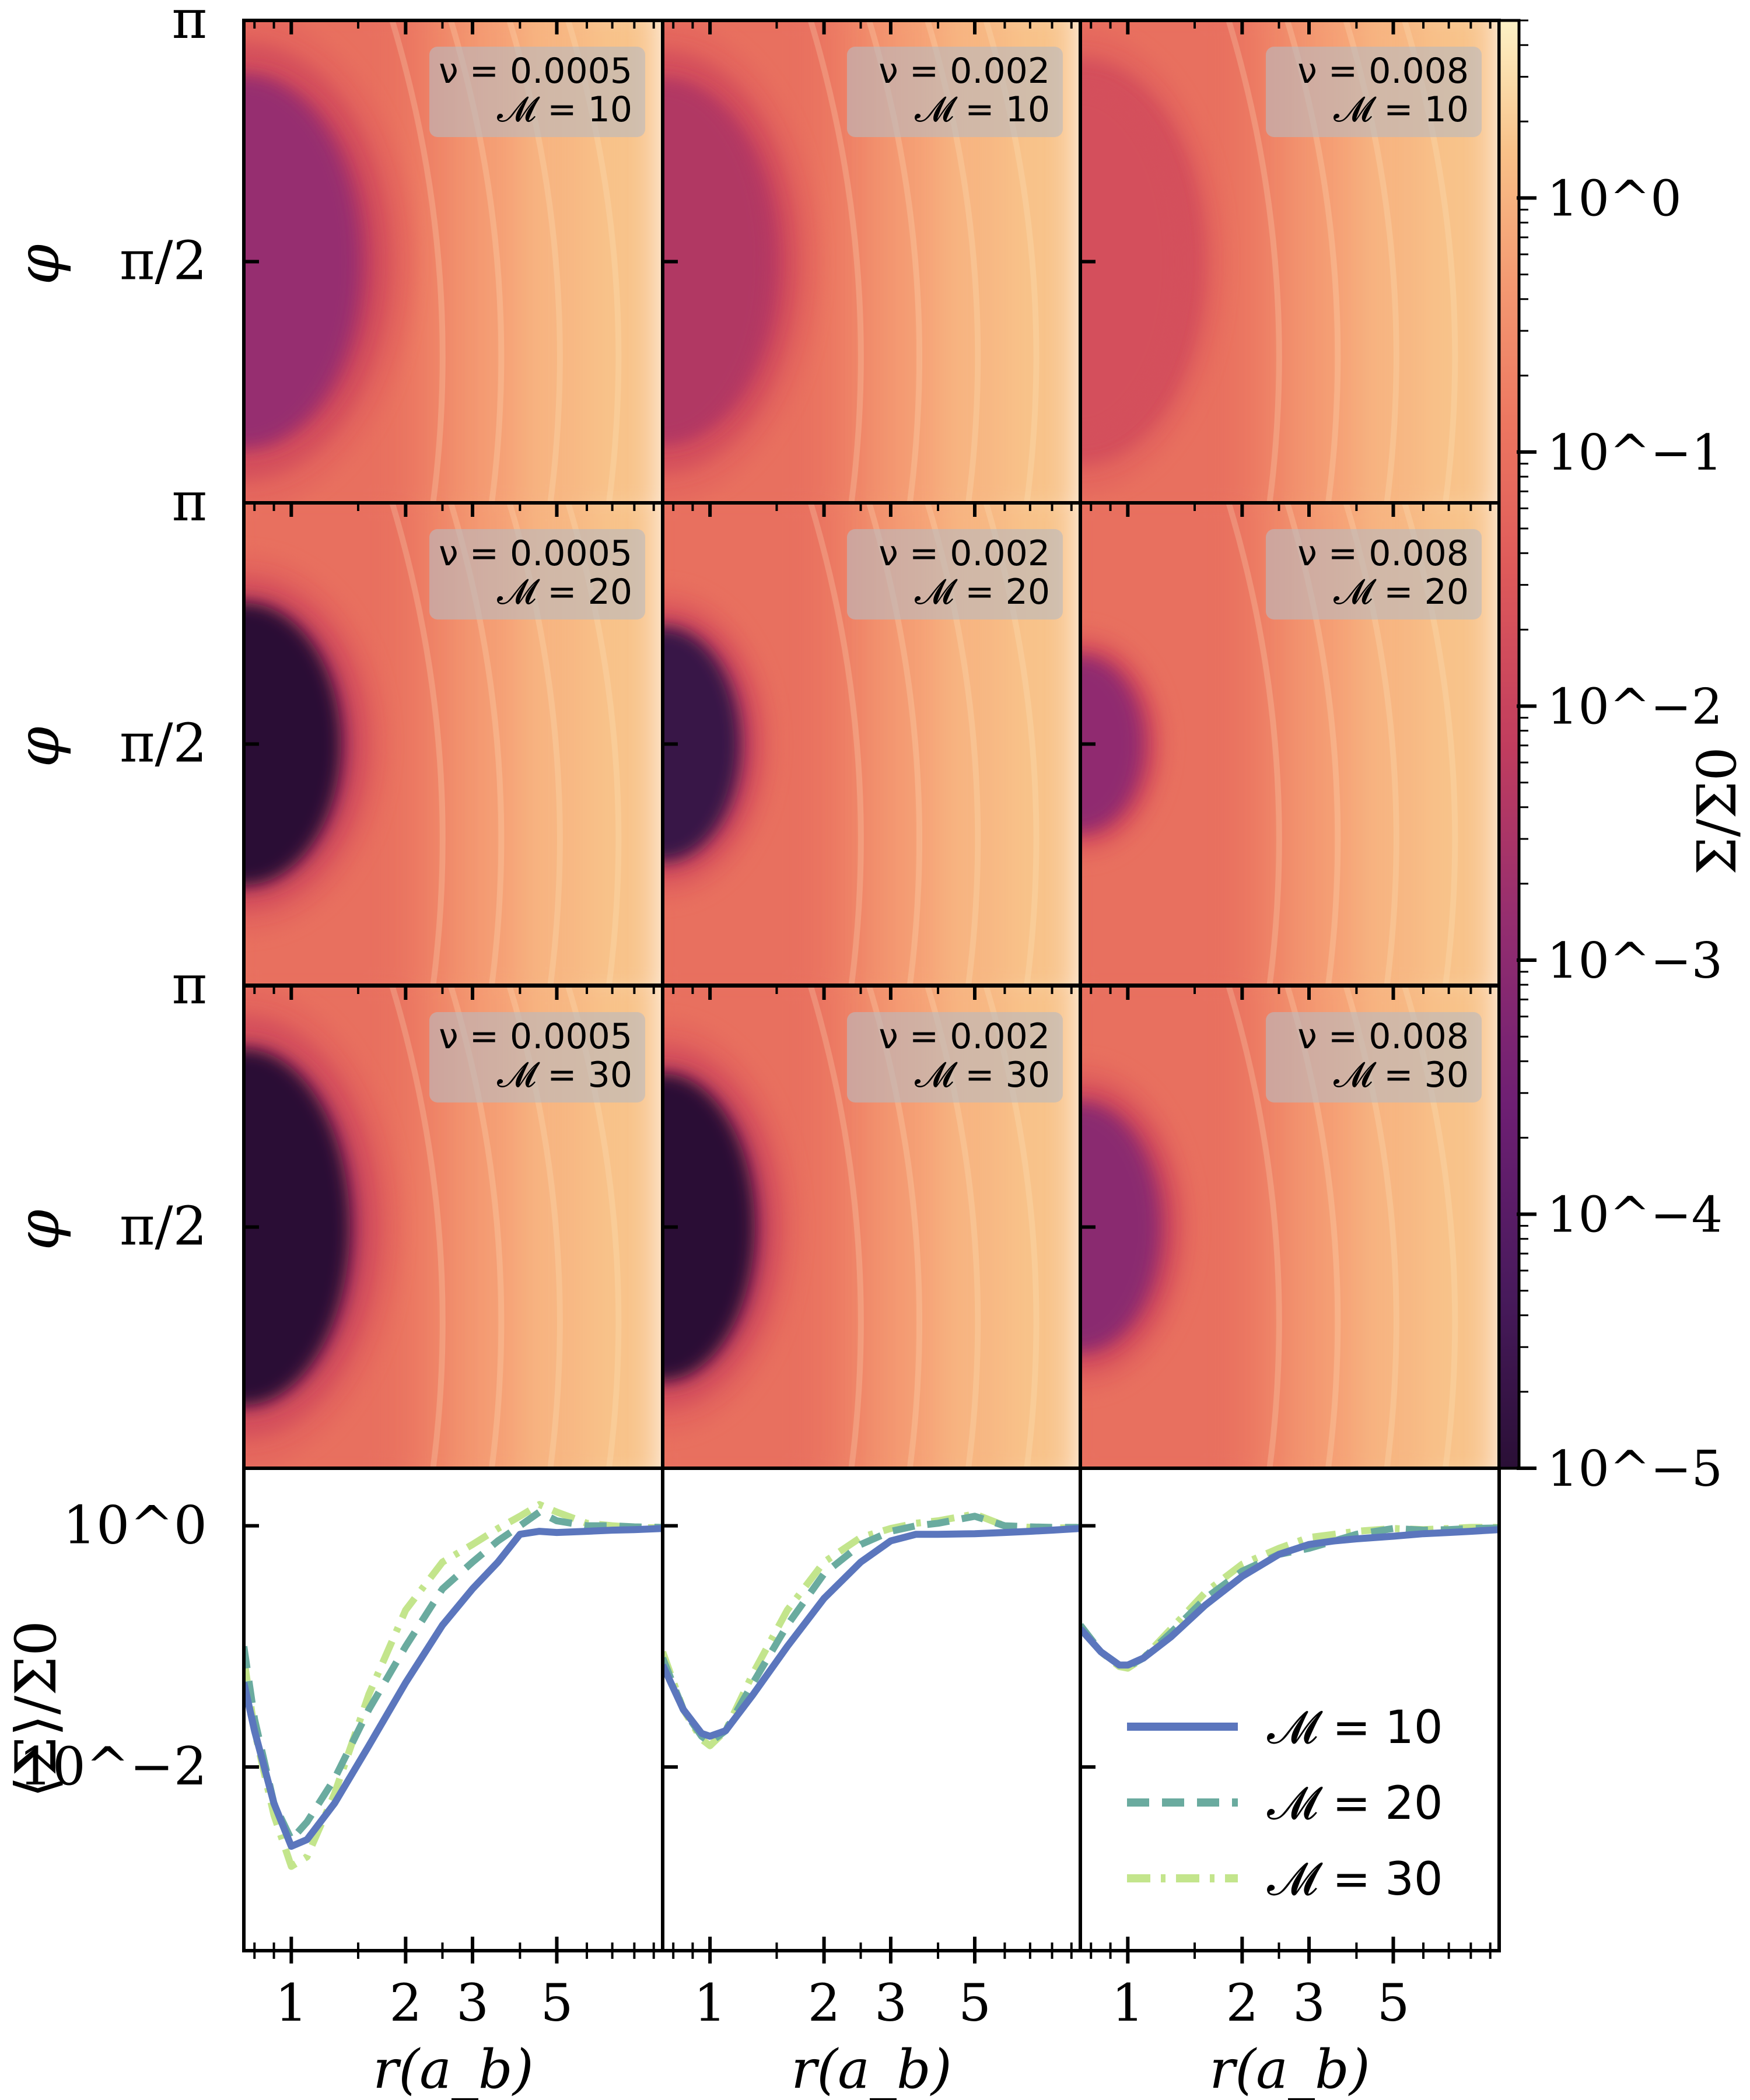 The image size is (1750, 2100). I want to click on colorbar-tick-label: 10^−1, so click(1635, 452).